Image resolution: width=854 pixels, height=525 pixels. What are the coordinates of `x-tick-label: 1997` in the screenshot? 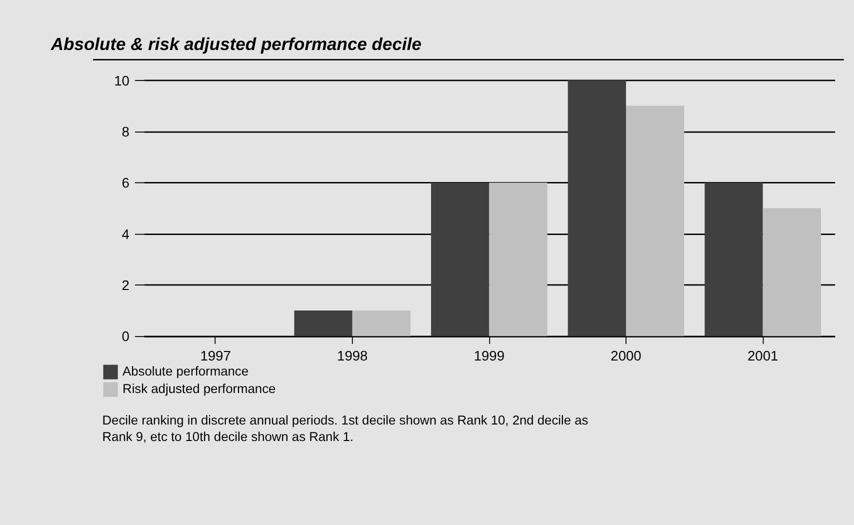 It's located at (215, 356).